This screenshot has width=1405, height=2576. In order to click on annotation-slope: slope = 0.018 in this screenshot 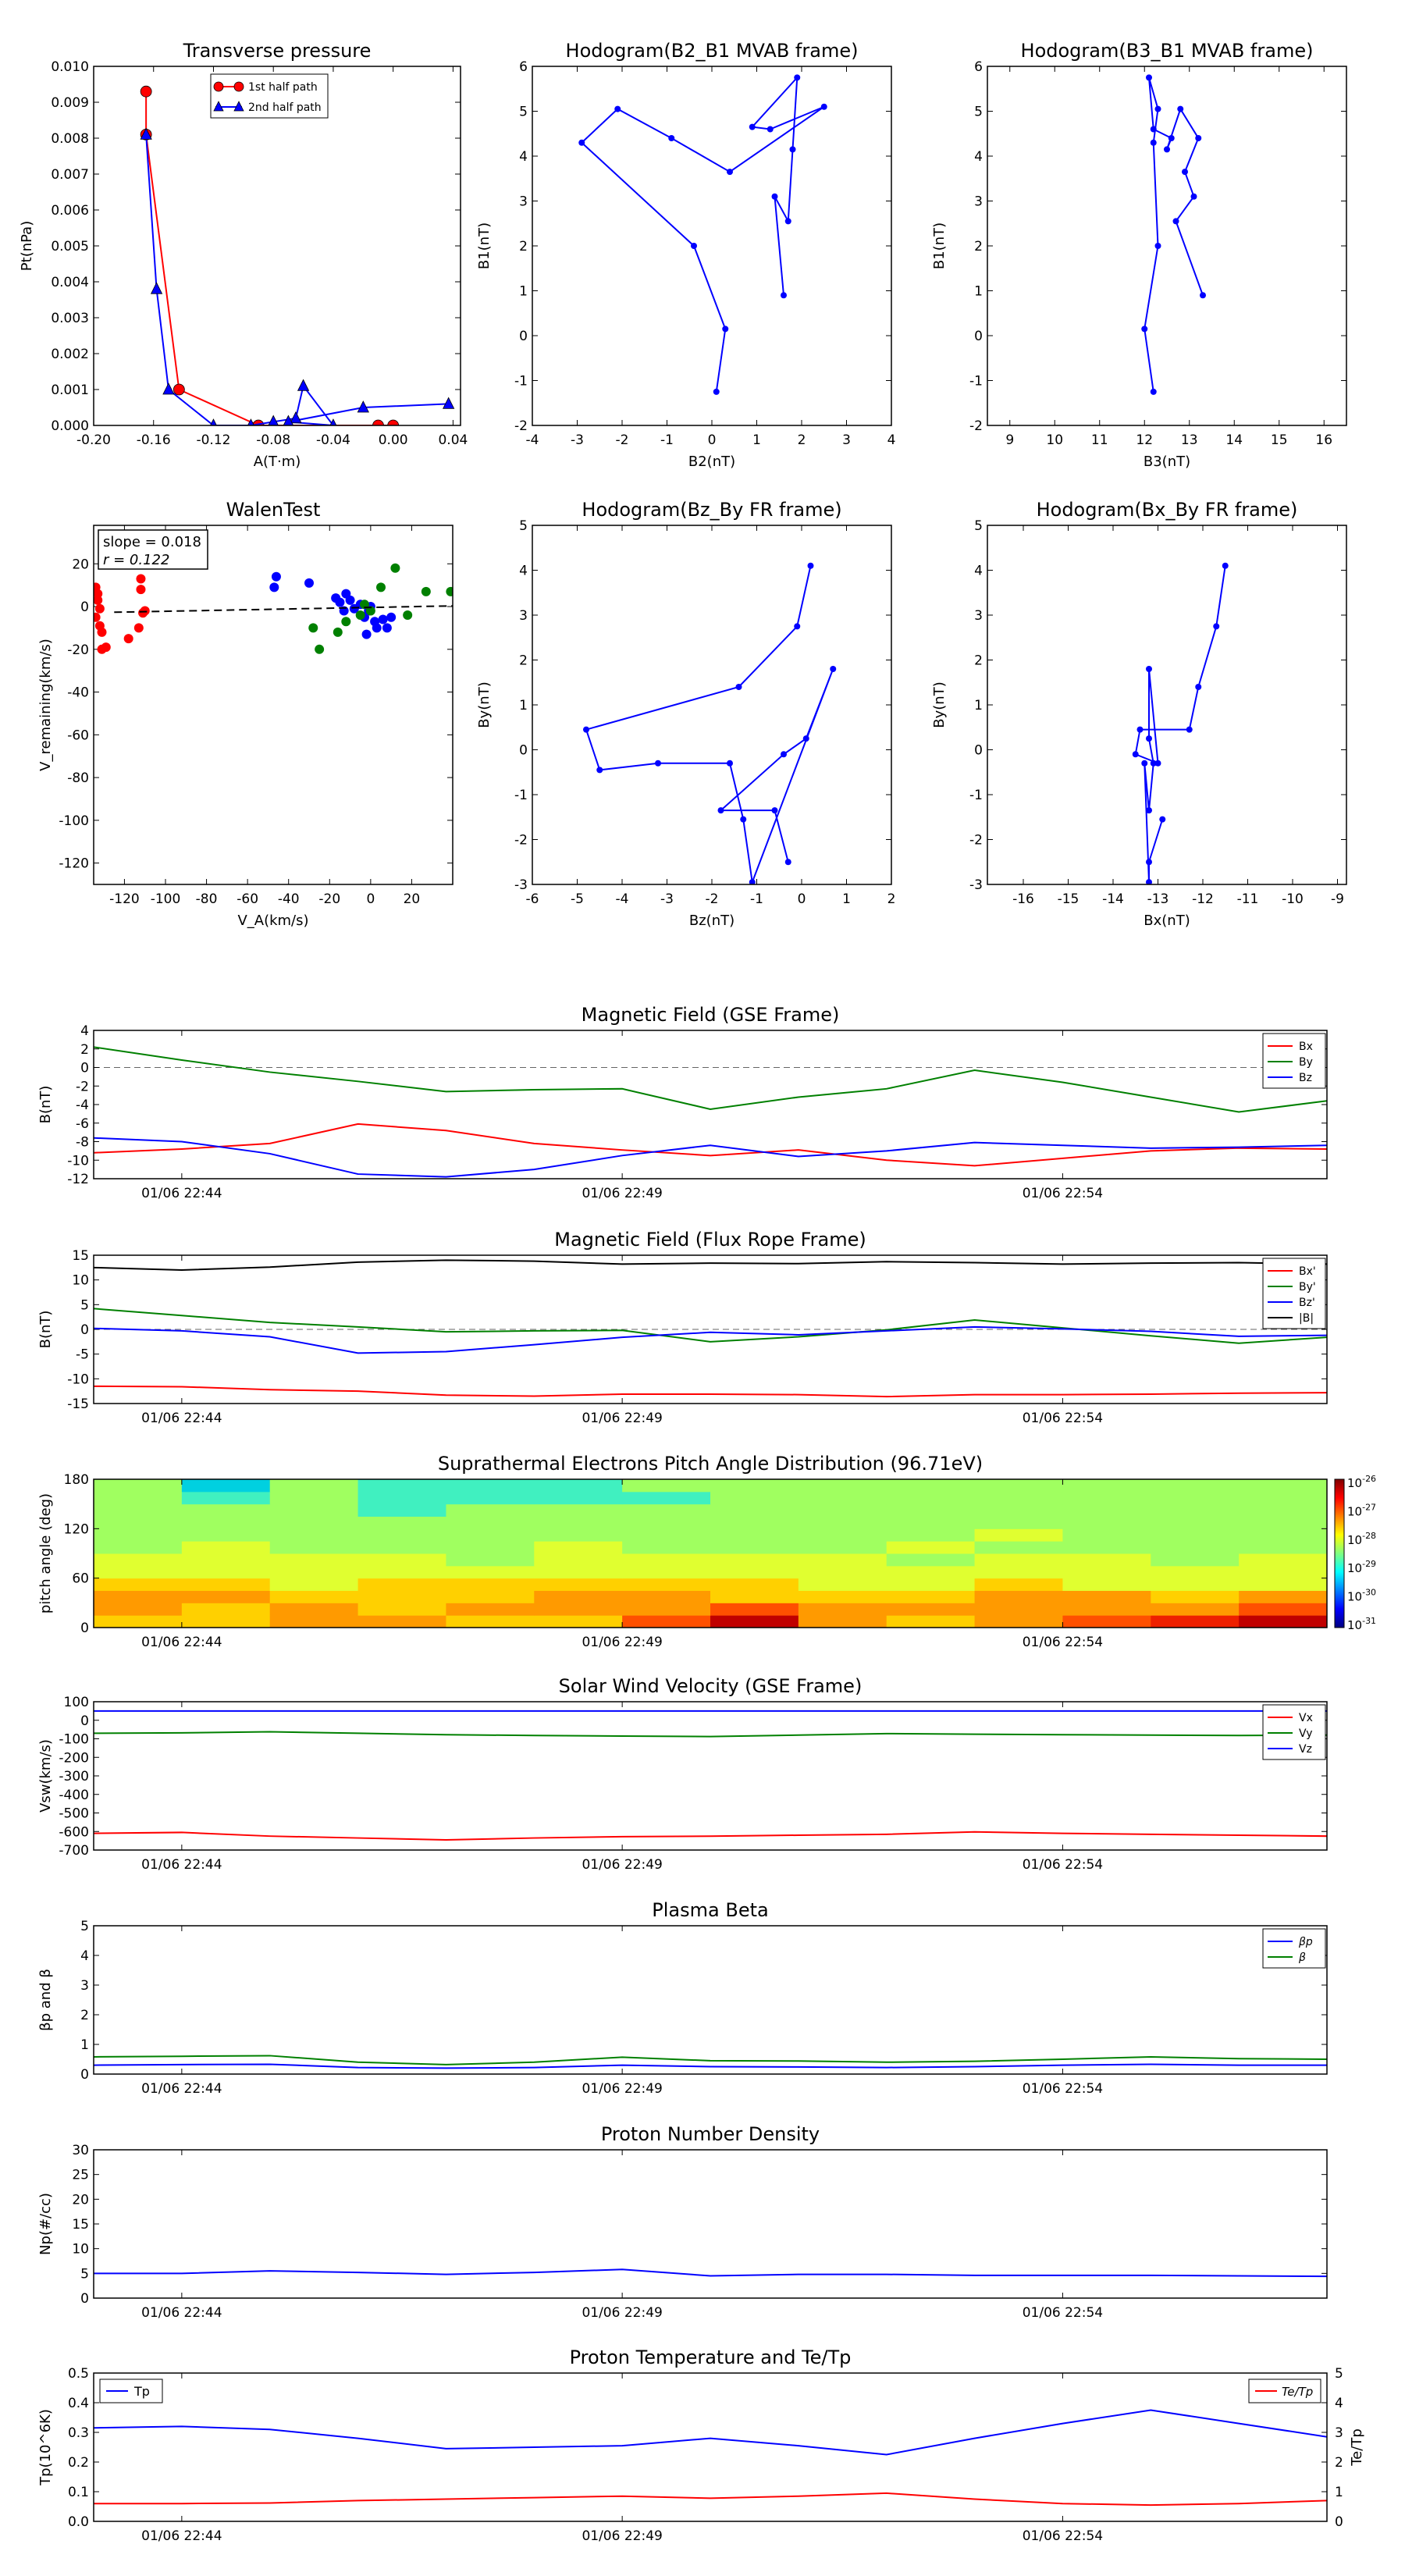, I will do `click(152, 542)`.